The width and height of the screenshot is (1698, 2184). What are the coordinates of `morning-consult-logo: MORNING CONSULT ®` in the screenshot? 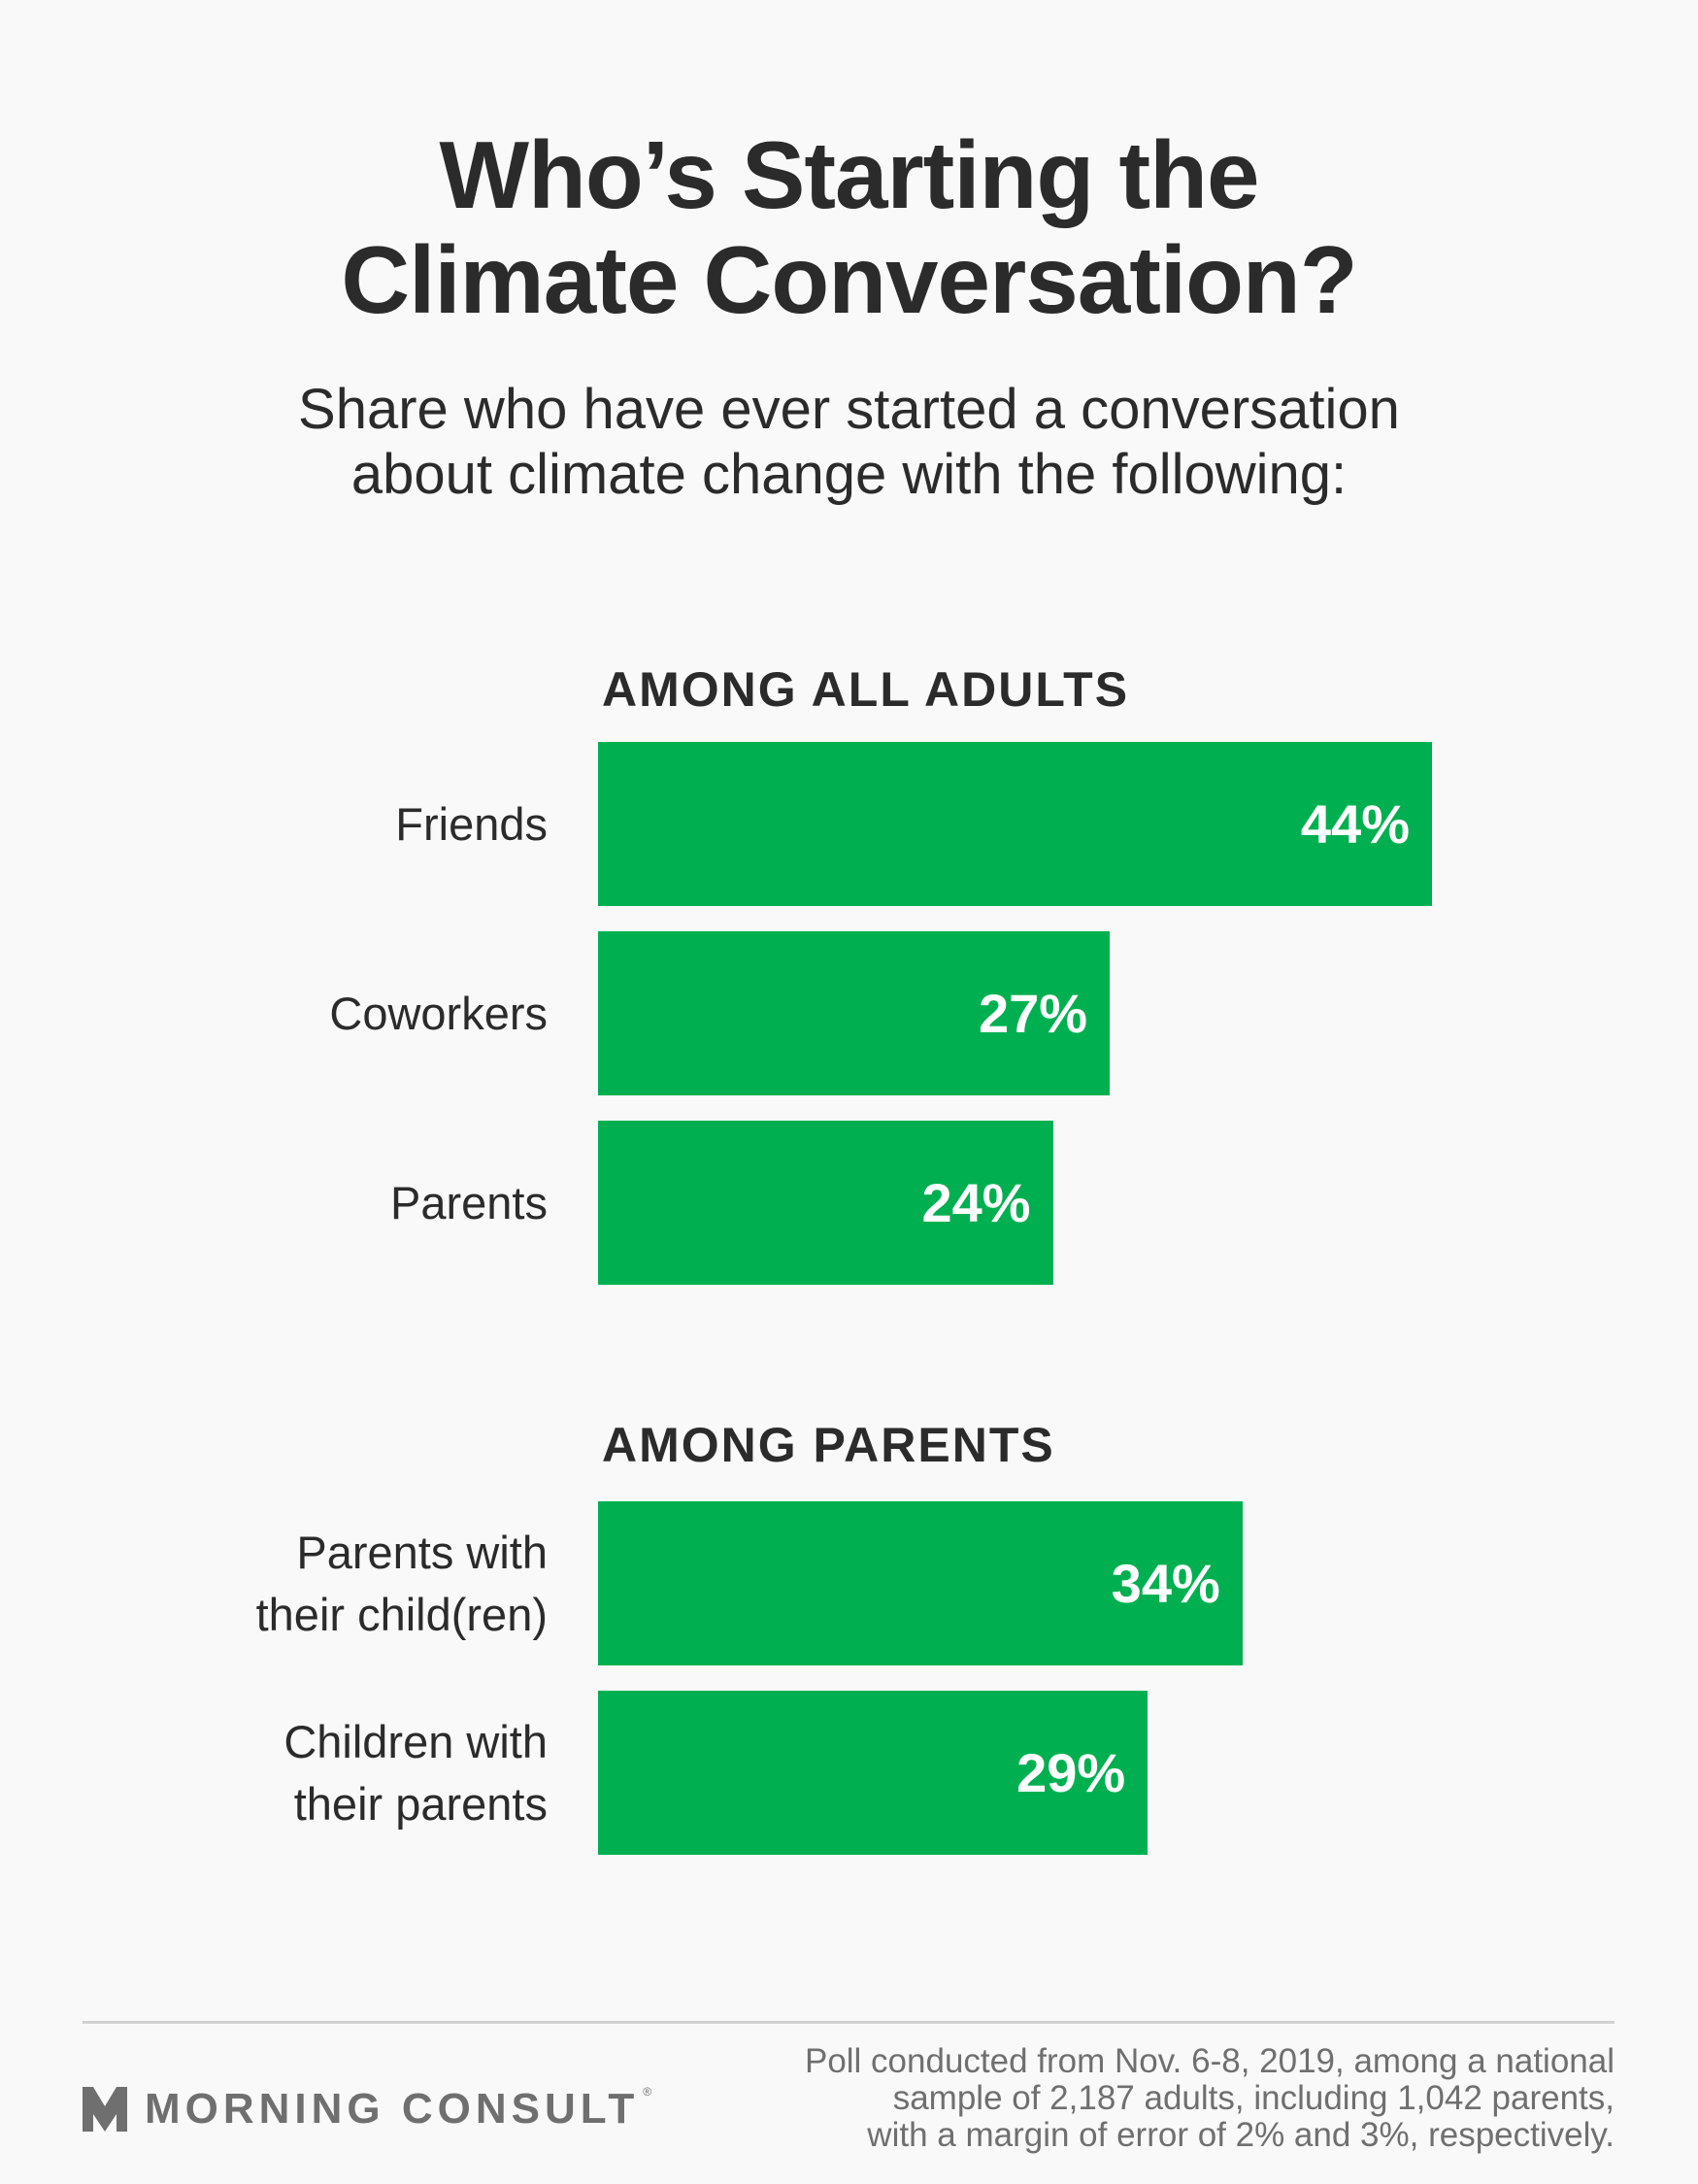 It's located at (367, 2109).